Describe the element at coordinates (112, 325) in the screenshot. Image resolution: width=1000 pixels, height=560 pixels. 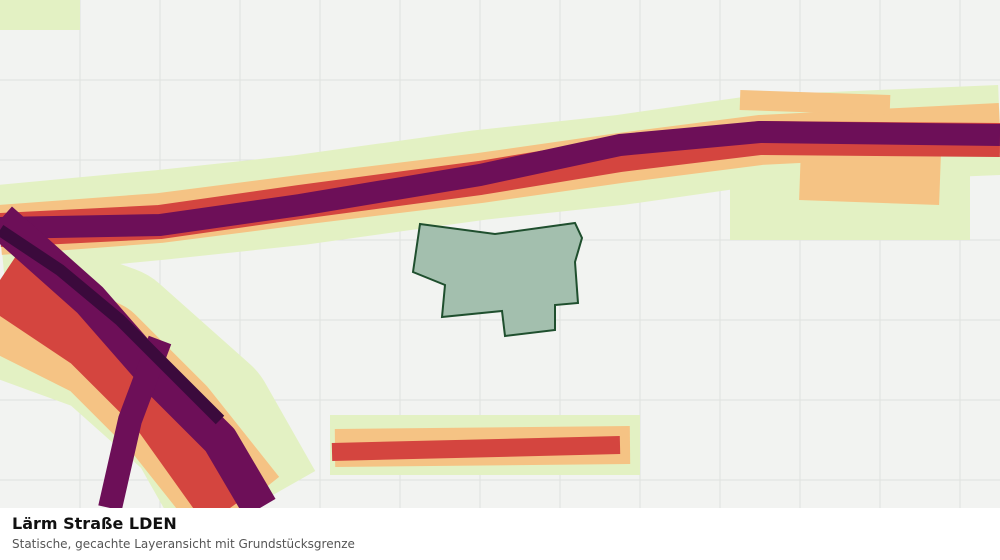
I see `noise-zone-extreme` at that location.